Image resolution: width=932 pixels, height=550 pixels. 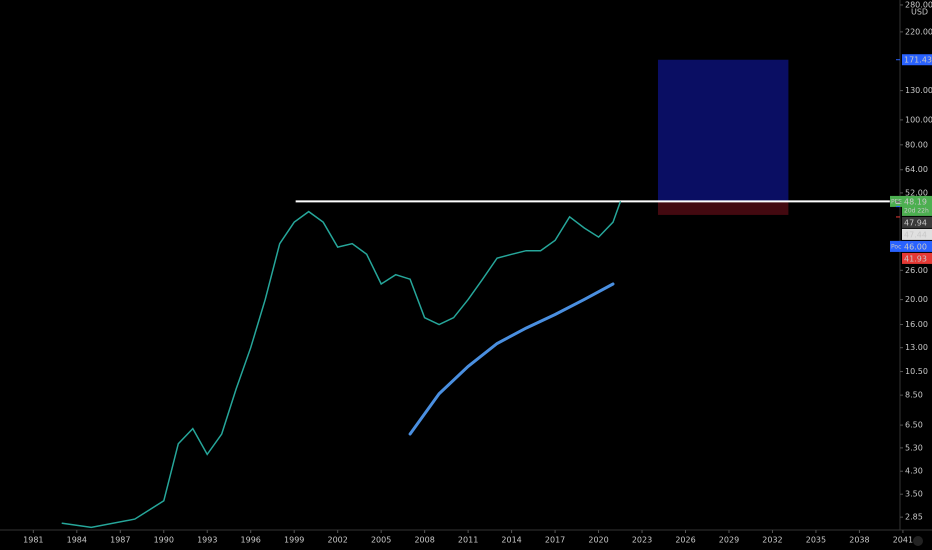 What do you see at coordinates (772, 540) in the screenshot?
I see `x-tick-label: 2032` at bounding box center [772, 540].